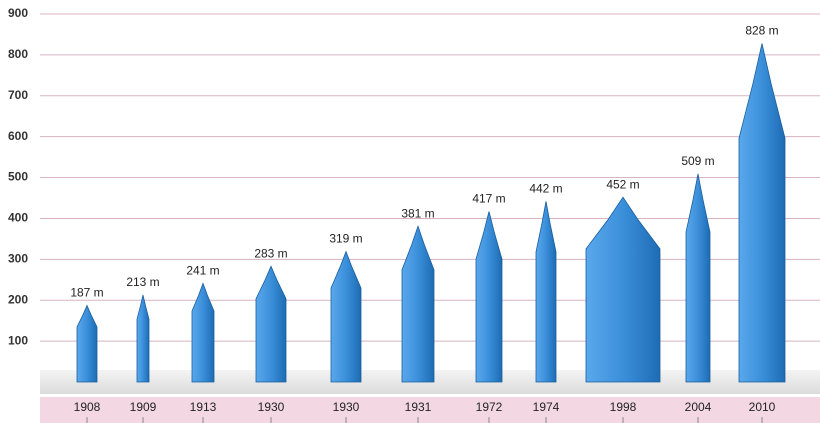 Image resolution: width=820 pixels, height=423 pixels. I want to click on y-tick-label: 300, so click(18, 259).